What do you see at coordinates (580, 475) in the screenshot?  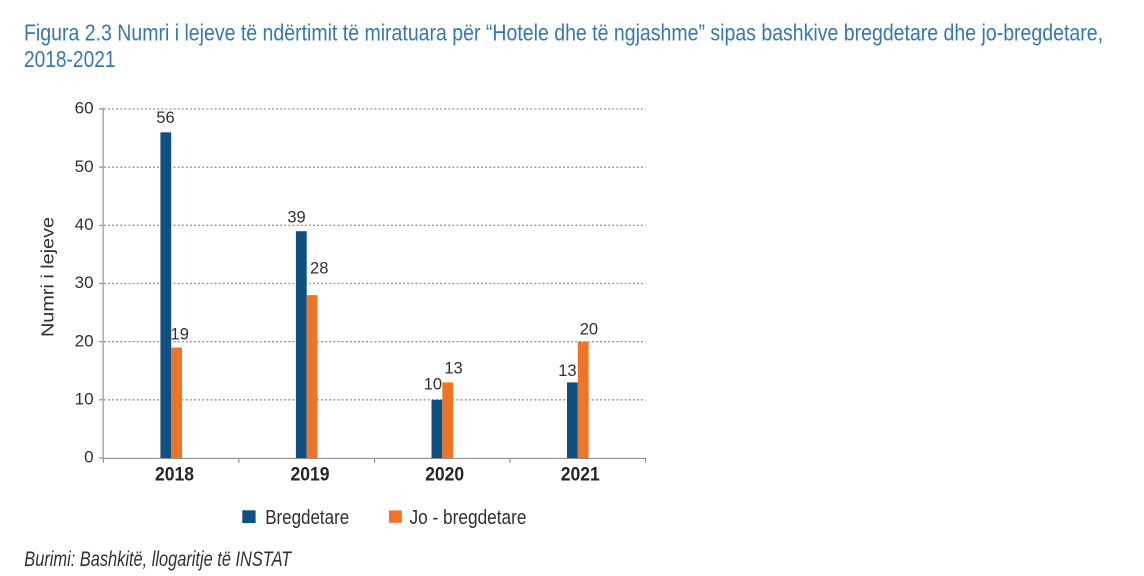 I see `svg-text: 2021` at bounding box center [580, 475].